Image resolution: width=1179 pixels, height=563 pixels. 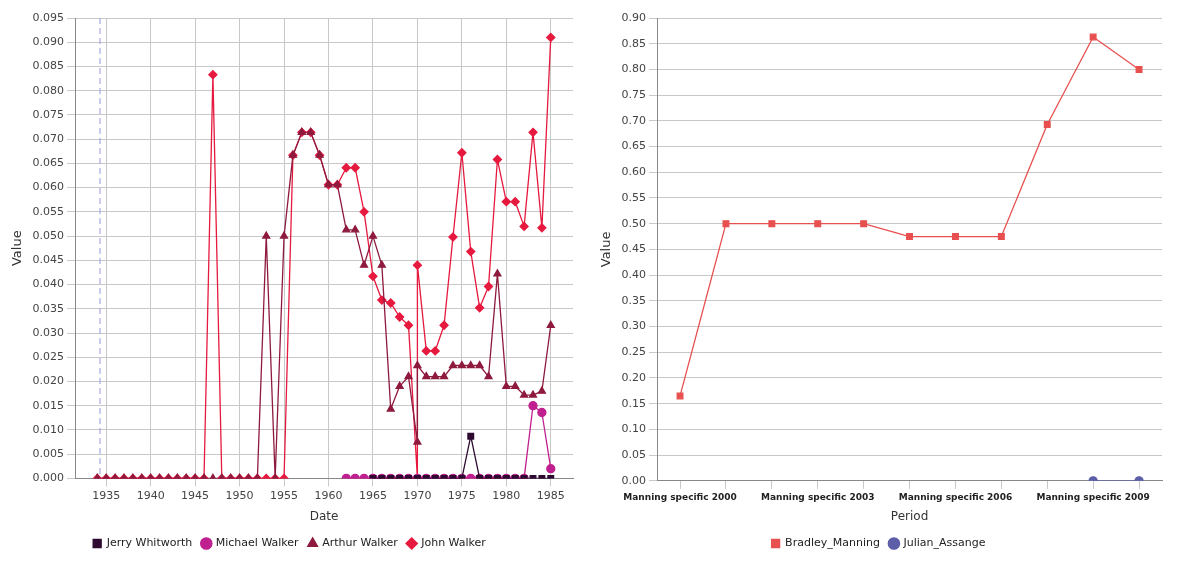 I want to click on y-tick-label: 0.020, so click(x=48, y=381).